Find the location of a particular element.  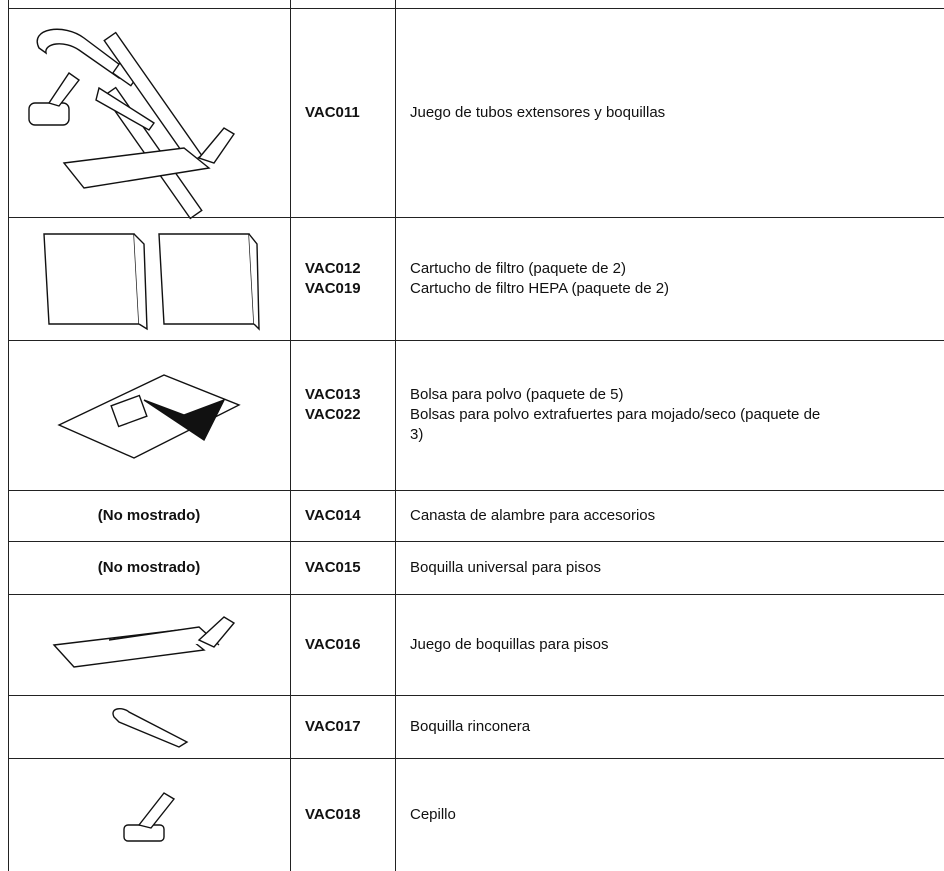

table-row: VAC016 Juego de boquillas para pisos is located at coordinates (617, 644).